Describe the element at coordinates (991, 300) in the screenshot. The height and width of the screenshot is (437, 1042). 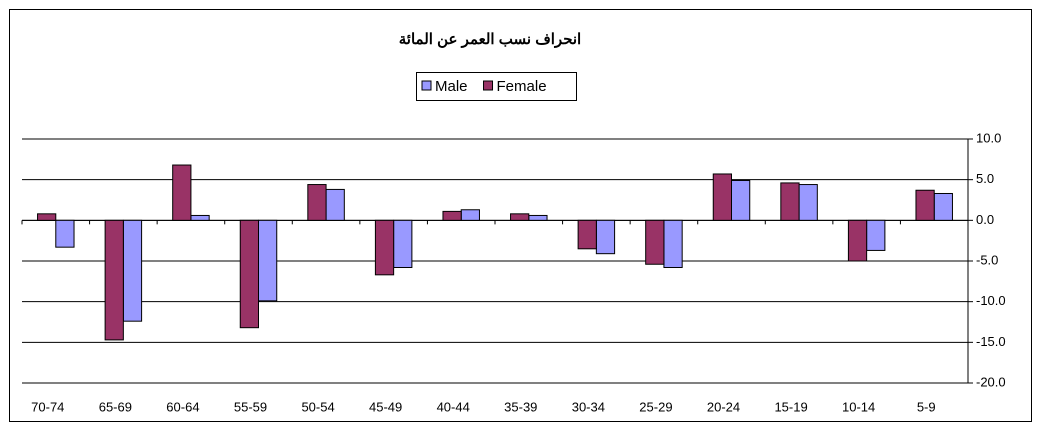
I see `y-tick-label: -10.0` at that location.